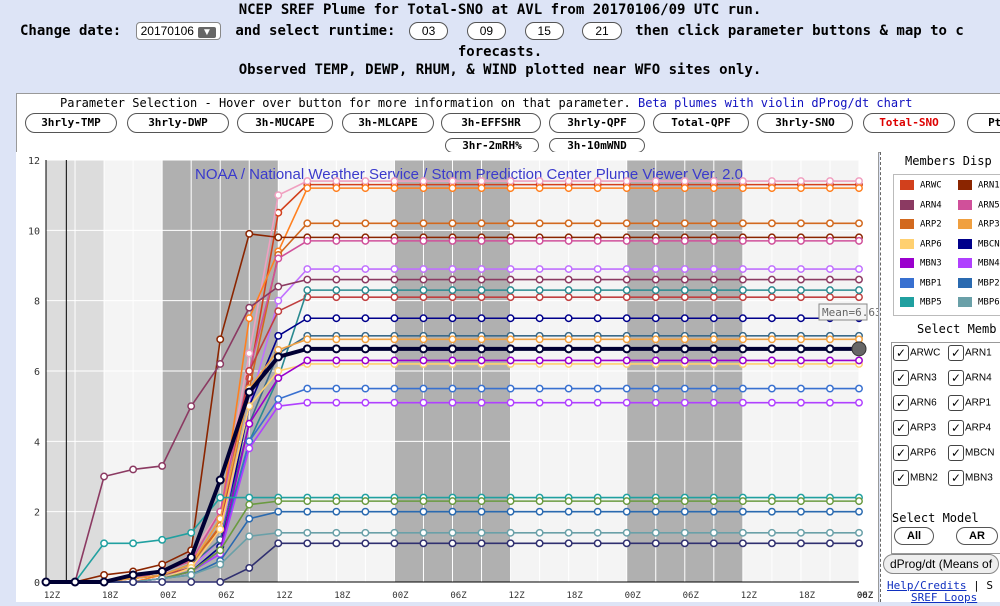 This screenshot has height=606, width=1000. I want to click on param-button-3hrly-tmp: 3hrly-TMP, so click(71, 123).